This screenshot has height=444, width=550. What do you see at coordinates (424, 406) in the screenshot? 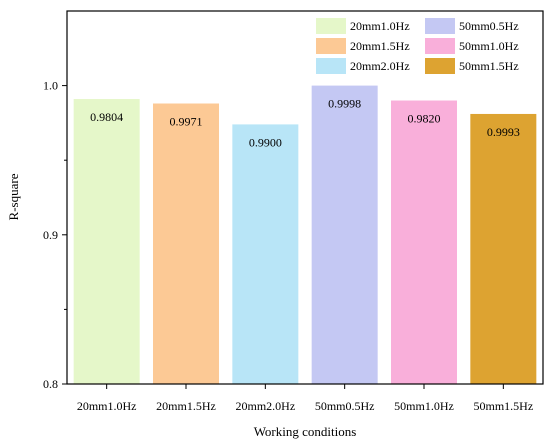
I see `x-tick-label-50mm1.0Hz: 50mm1.0Hz` at bounding box center [424, 406].